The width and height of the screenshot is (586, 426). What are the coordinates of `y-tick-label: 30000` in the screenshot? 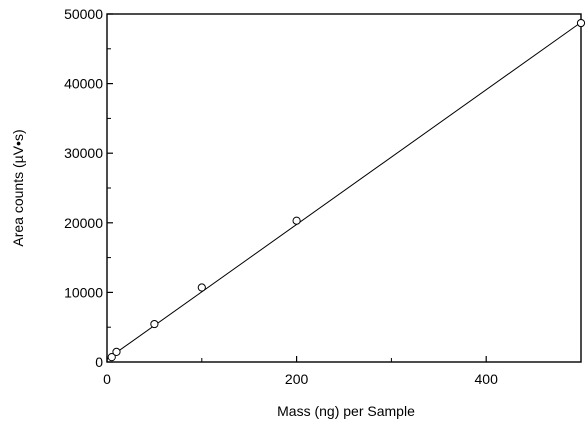 It's located at (83, 153).